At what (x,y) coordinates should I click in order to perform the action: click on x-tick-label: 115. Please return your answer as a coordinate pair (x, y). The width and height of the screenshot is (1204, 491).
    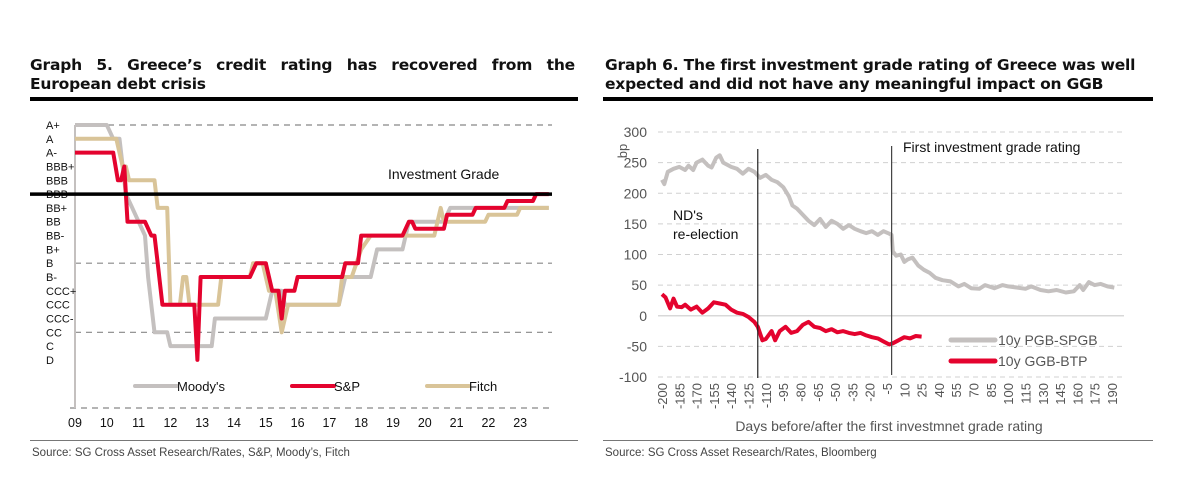
    Looking at the image, I should click on (1025, 393).